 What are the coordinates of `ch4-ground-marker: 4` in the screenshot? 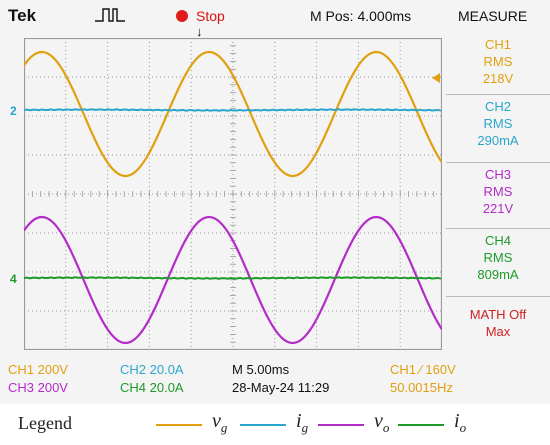 It's located at (13, 279).